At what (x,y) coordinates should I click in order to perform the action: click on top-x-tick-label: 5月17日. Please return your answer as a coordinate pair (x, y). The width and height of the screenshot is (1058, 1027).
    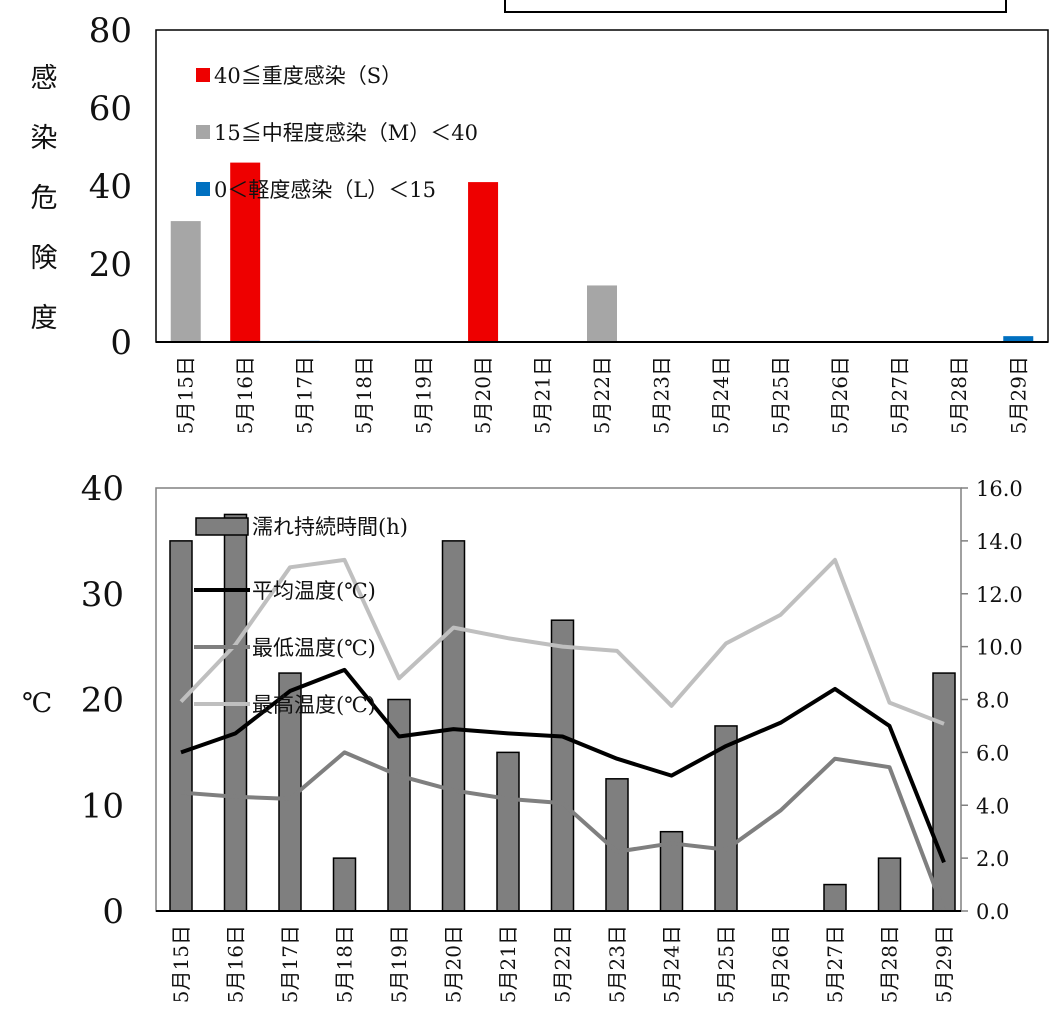
    Looking at the image, I should click on (305, 395).